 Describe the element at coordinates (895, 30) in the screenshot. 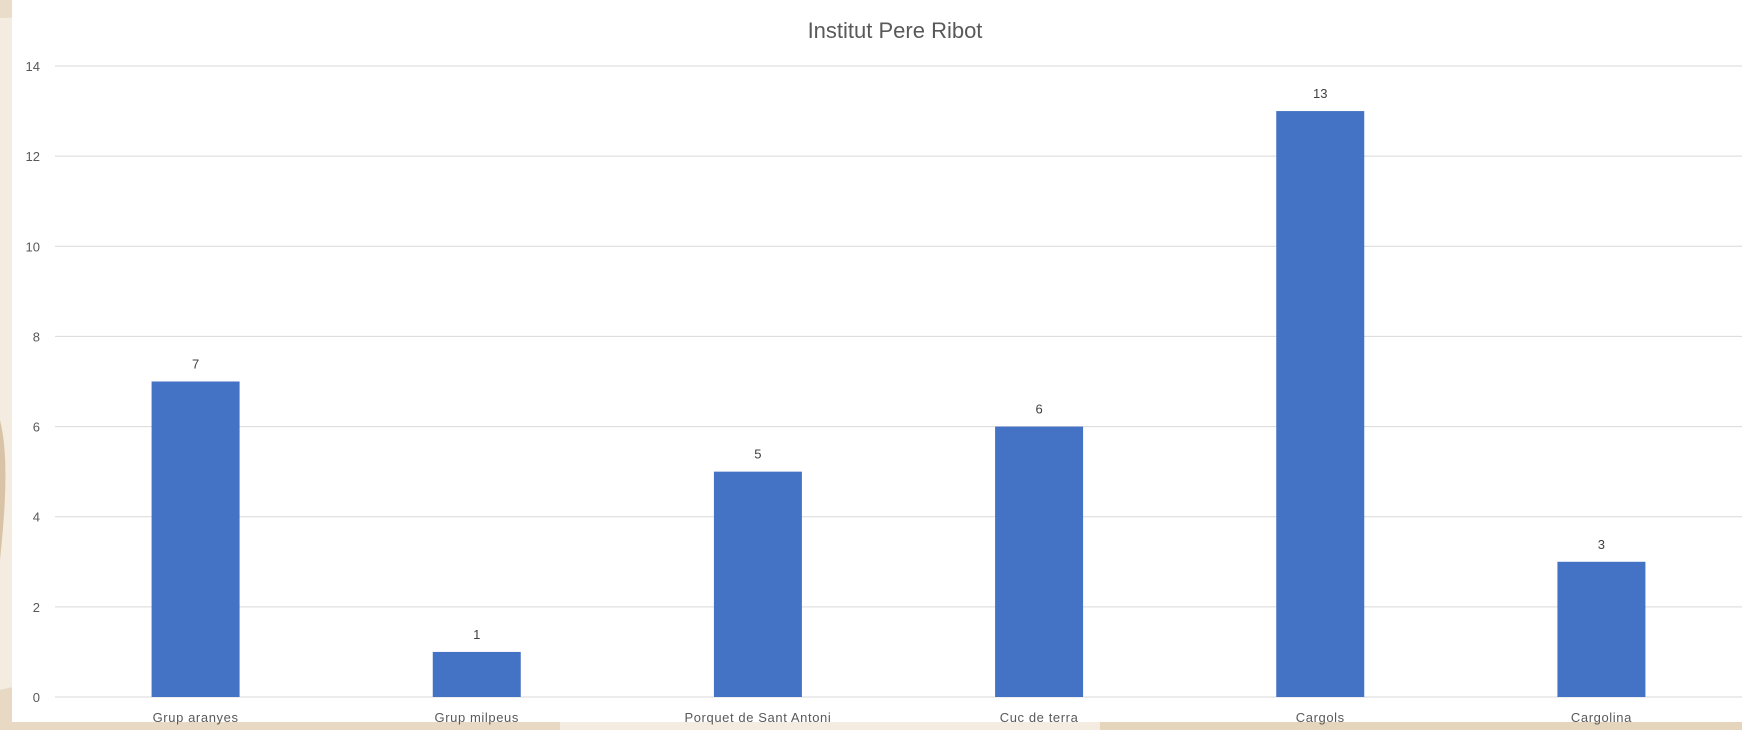

I see `chart-title: Institut Pere Ribot` at that location.